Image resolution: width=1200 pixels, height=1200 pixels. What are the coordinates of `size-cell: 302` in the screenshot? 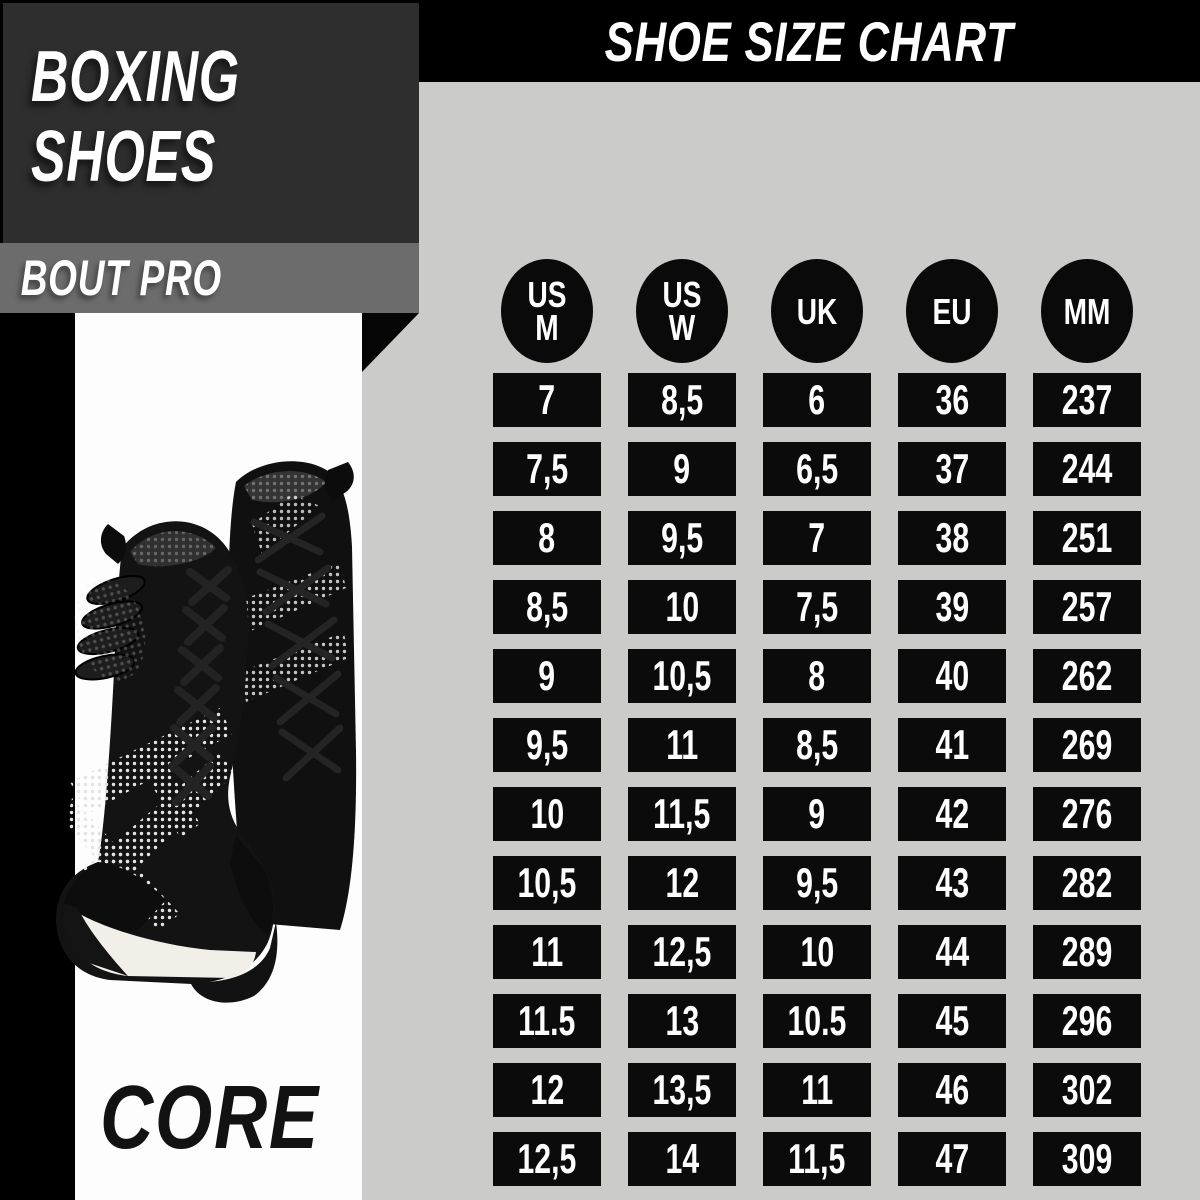 It's located at (1087, 1090).